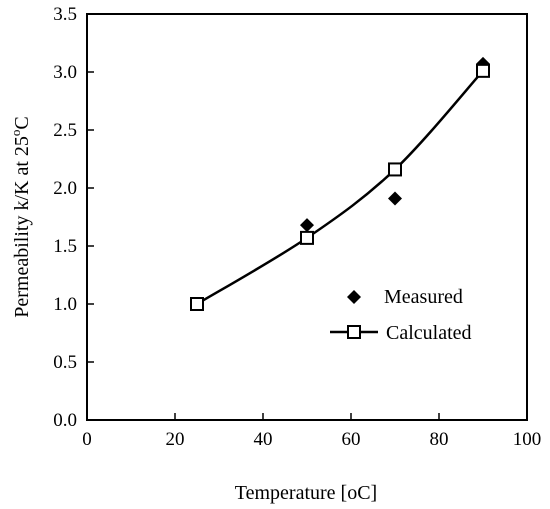  Describe the element at coordinates (22, 122) in the screenshot. I see `y-axis-title-unit: C` at that location.